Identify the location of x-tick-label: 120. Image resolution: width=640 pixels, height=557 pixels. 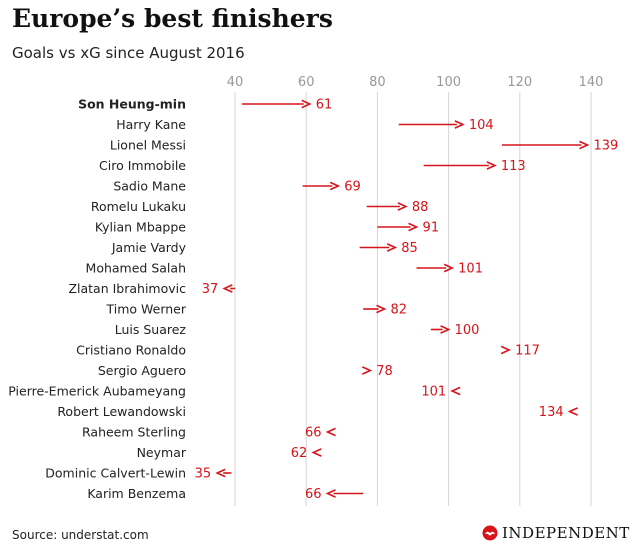
(519, 82).